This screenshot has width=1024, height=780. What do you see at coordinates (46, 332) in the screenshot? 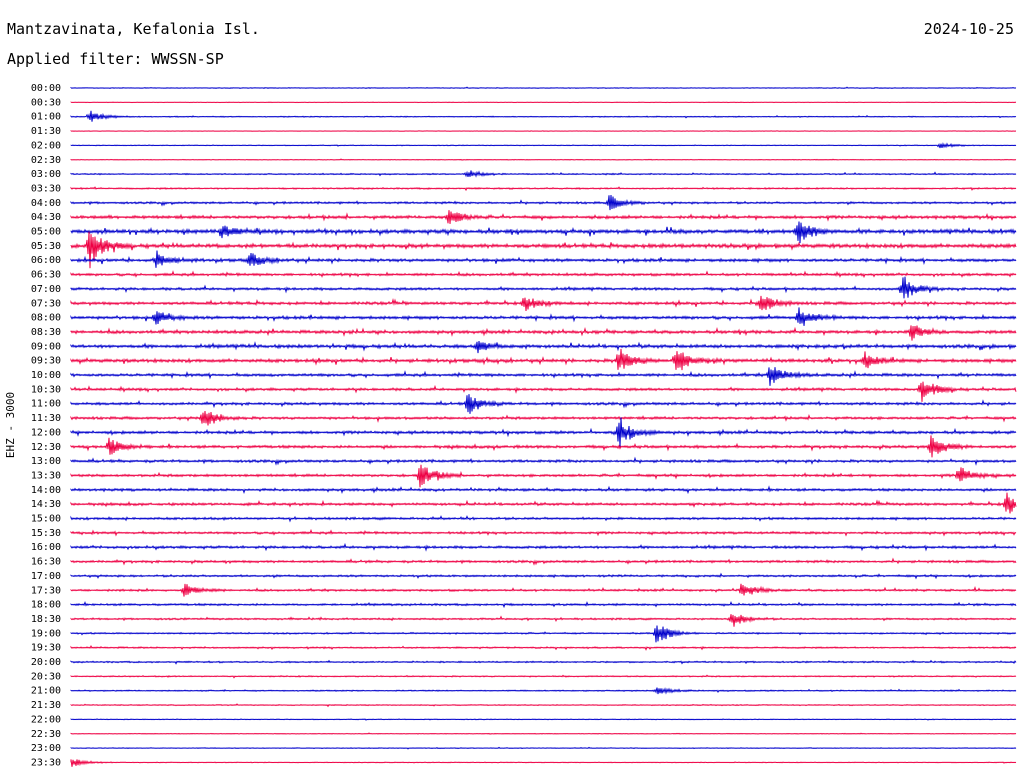
I see `row-time-label: 08:30` at bounding box center [46, 332].